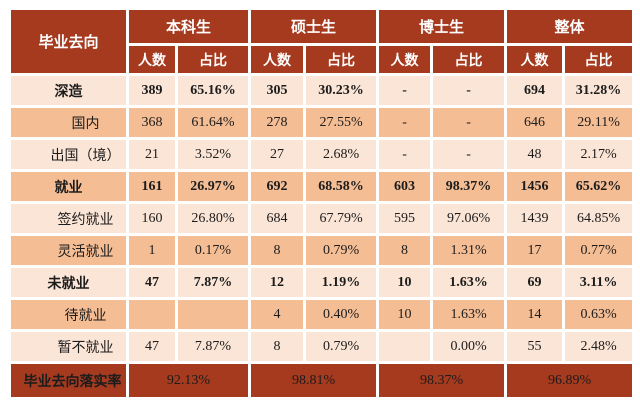 This screenshot has height=405, width=640. I want to click on footer-rate-master: 98.81%, so click(314, 380).